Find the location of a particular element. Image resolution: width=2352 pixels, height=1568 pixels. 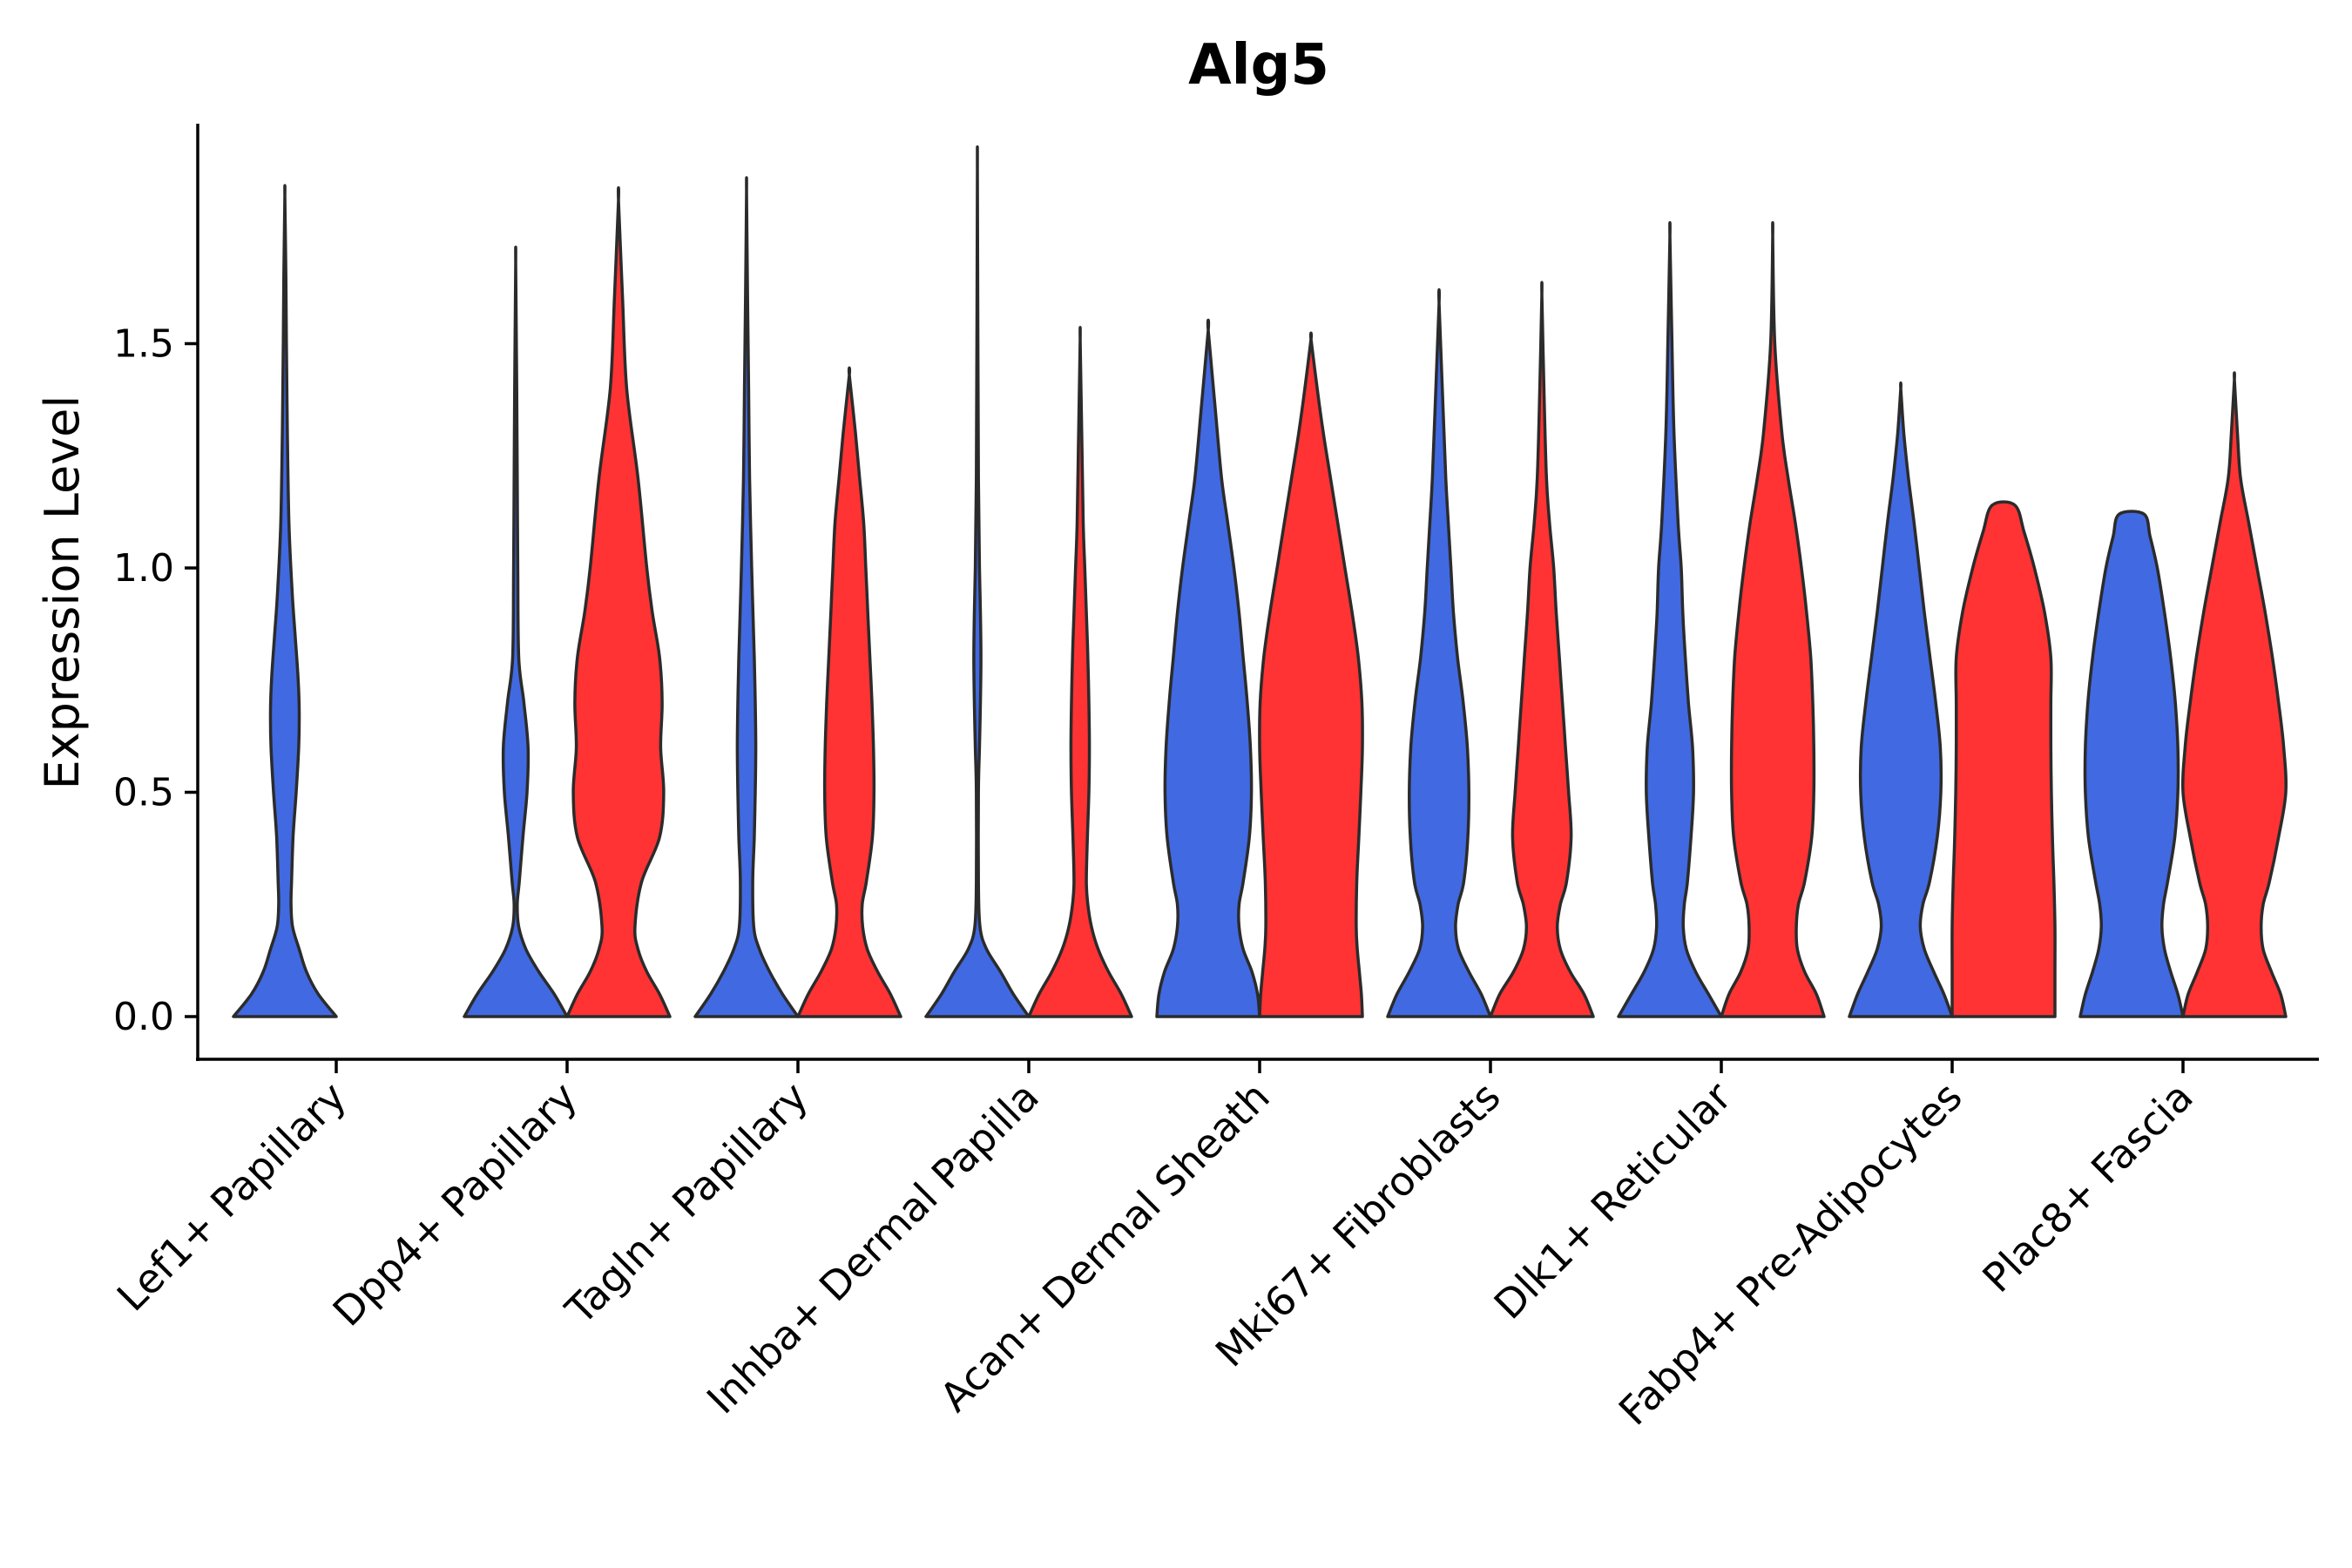

y-tick-label: 0.0 is located at coordinates (143, 1017).